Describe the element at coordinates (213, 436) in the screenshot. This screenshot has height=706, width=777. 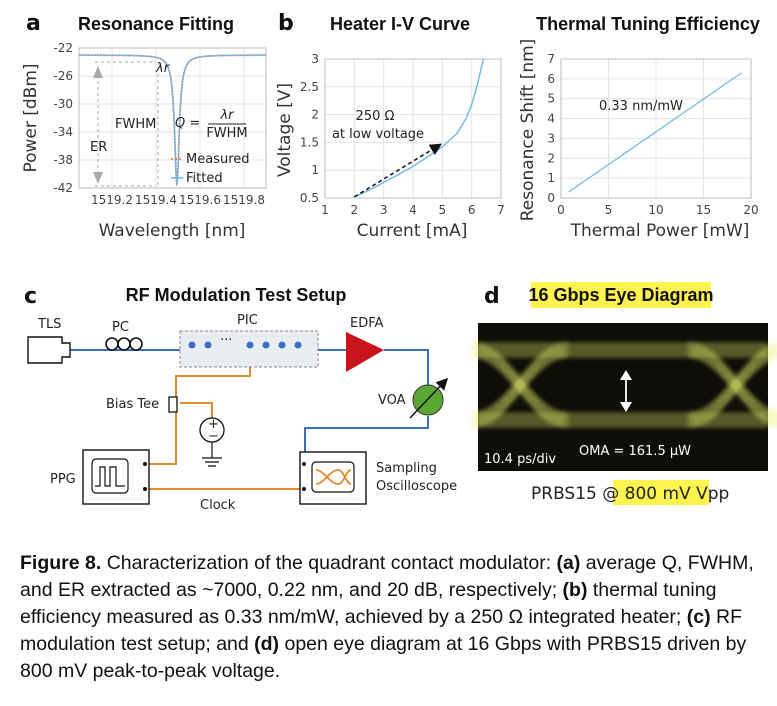
I see `dc-minus: −` at that location.